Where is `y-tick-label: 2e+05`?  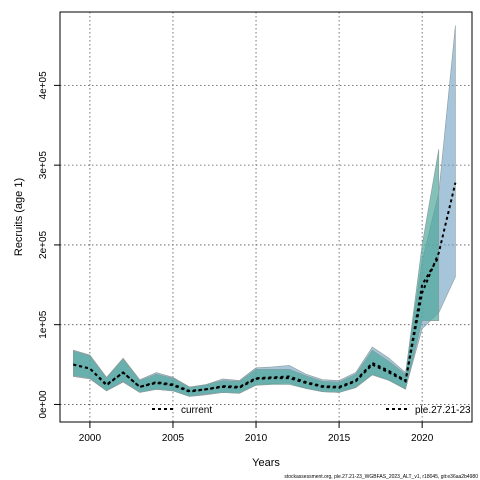 y-tick-label: 2e+05 is located at coordinates (43, 244).